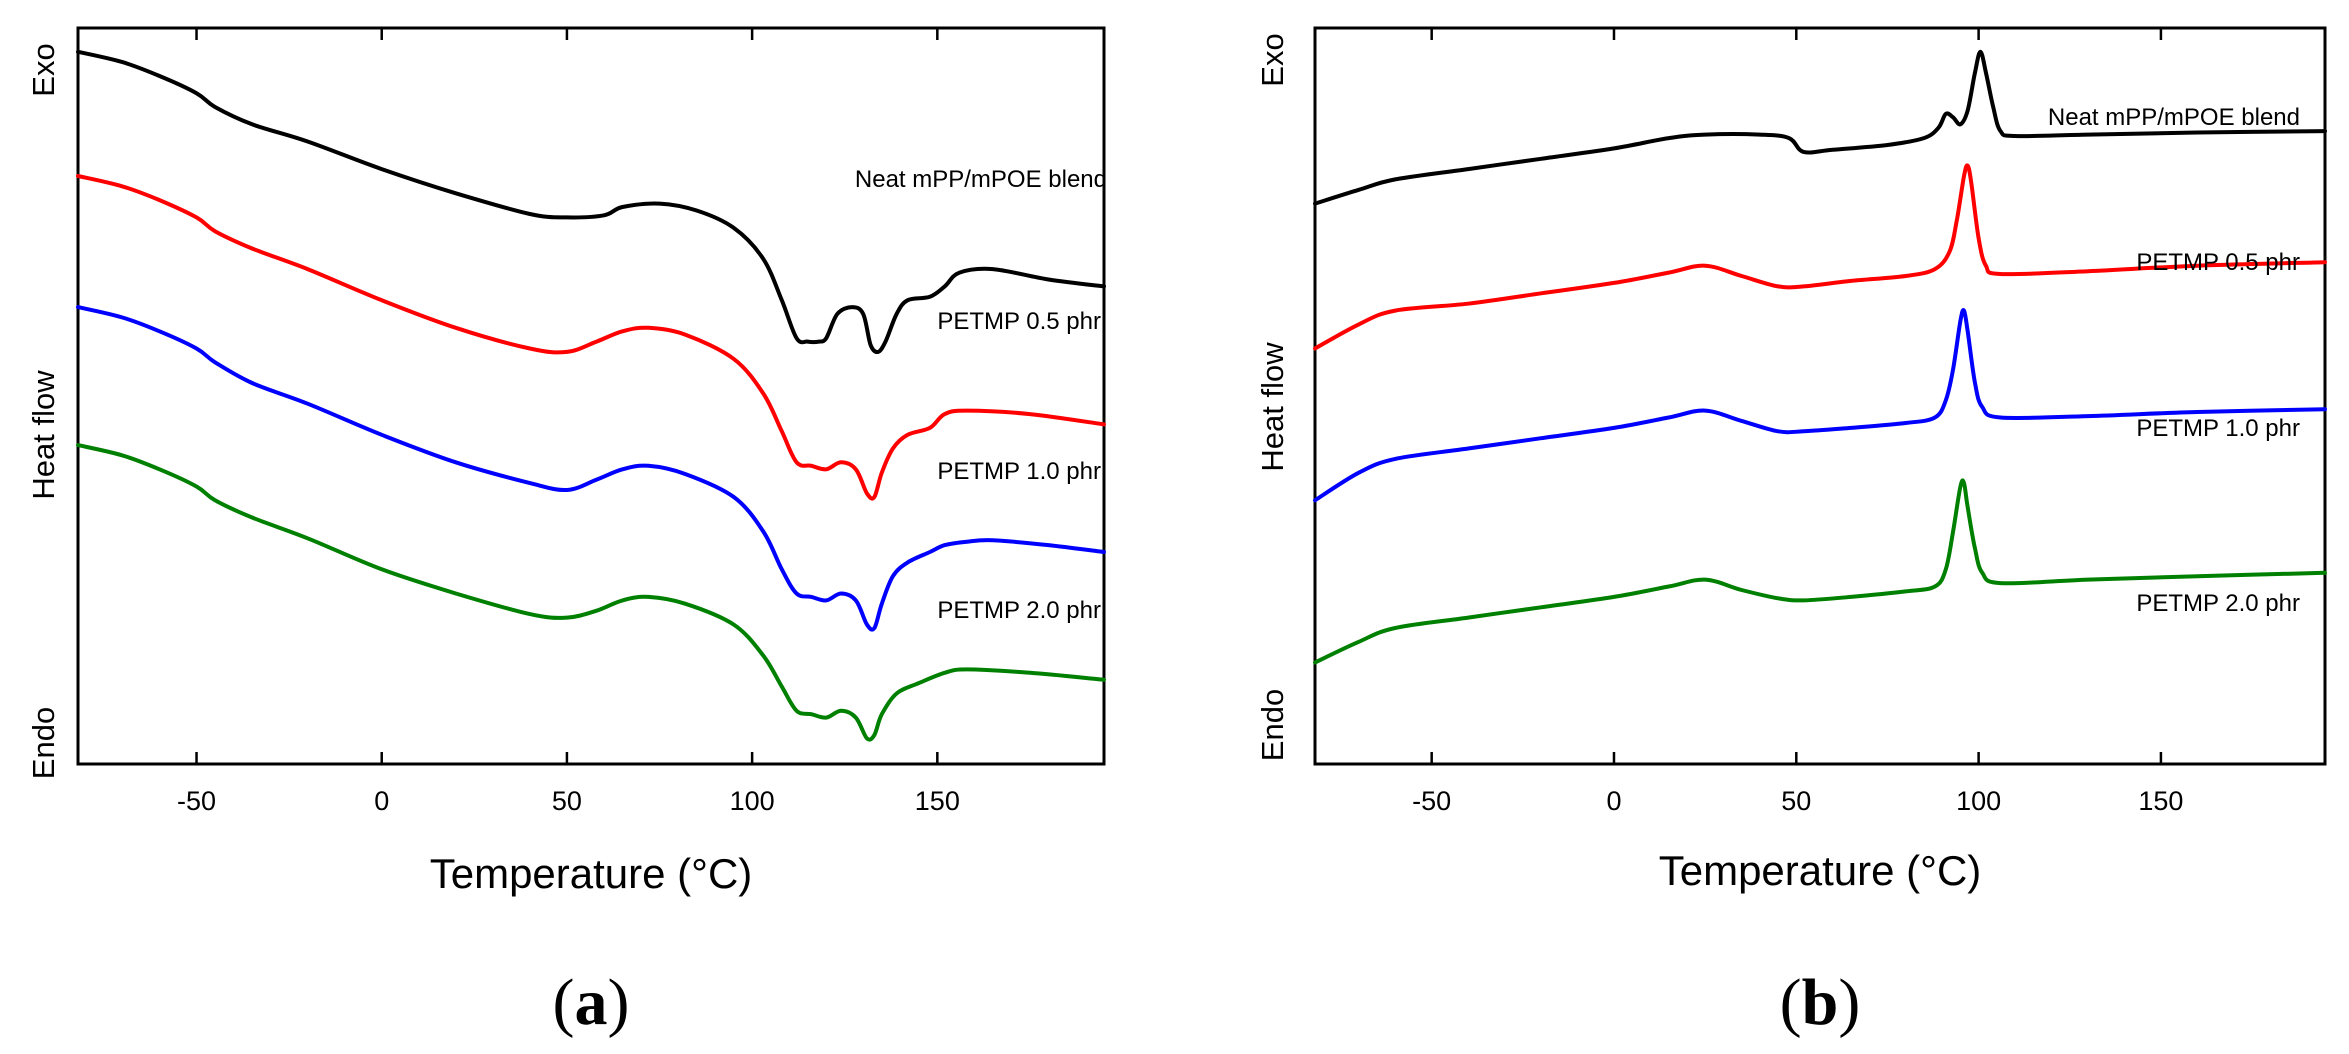 This screenshot has width=2349, height=1054. I want to click on panel-b-letter: b, so click(1820, 1002).